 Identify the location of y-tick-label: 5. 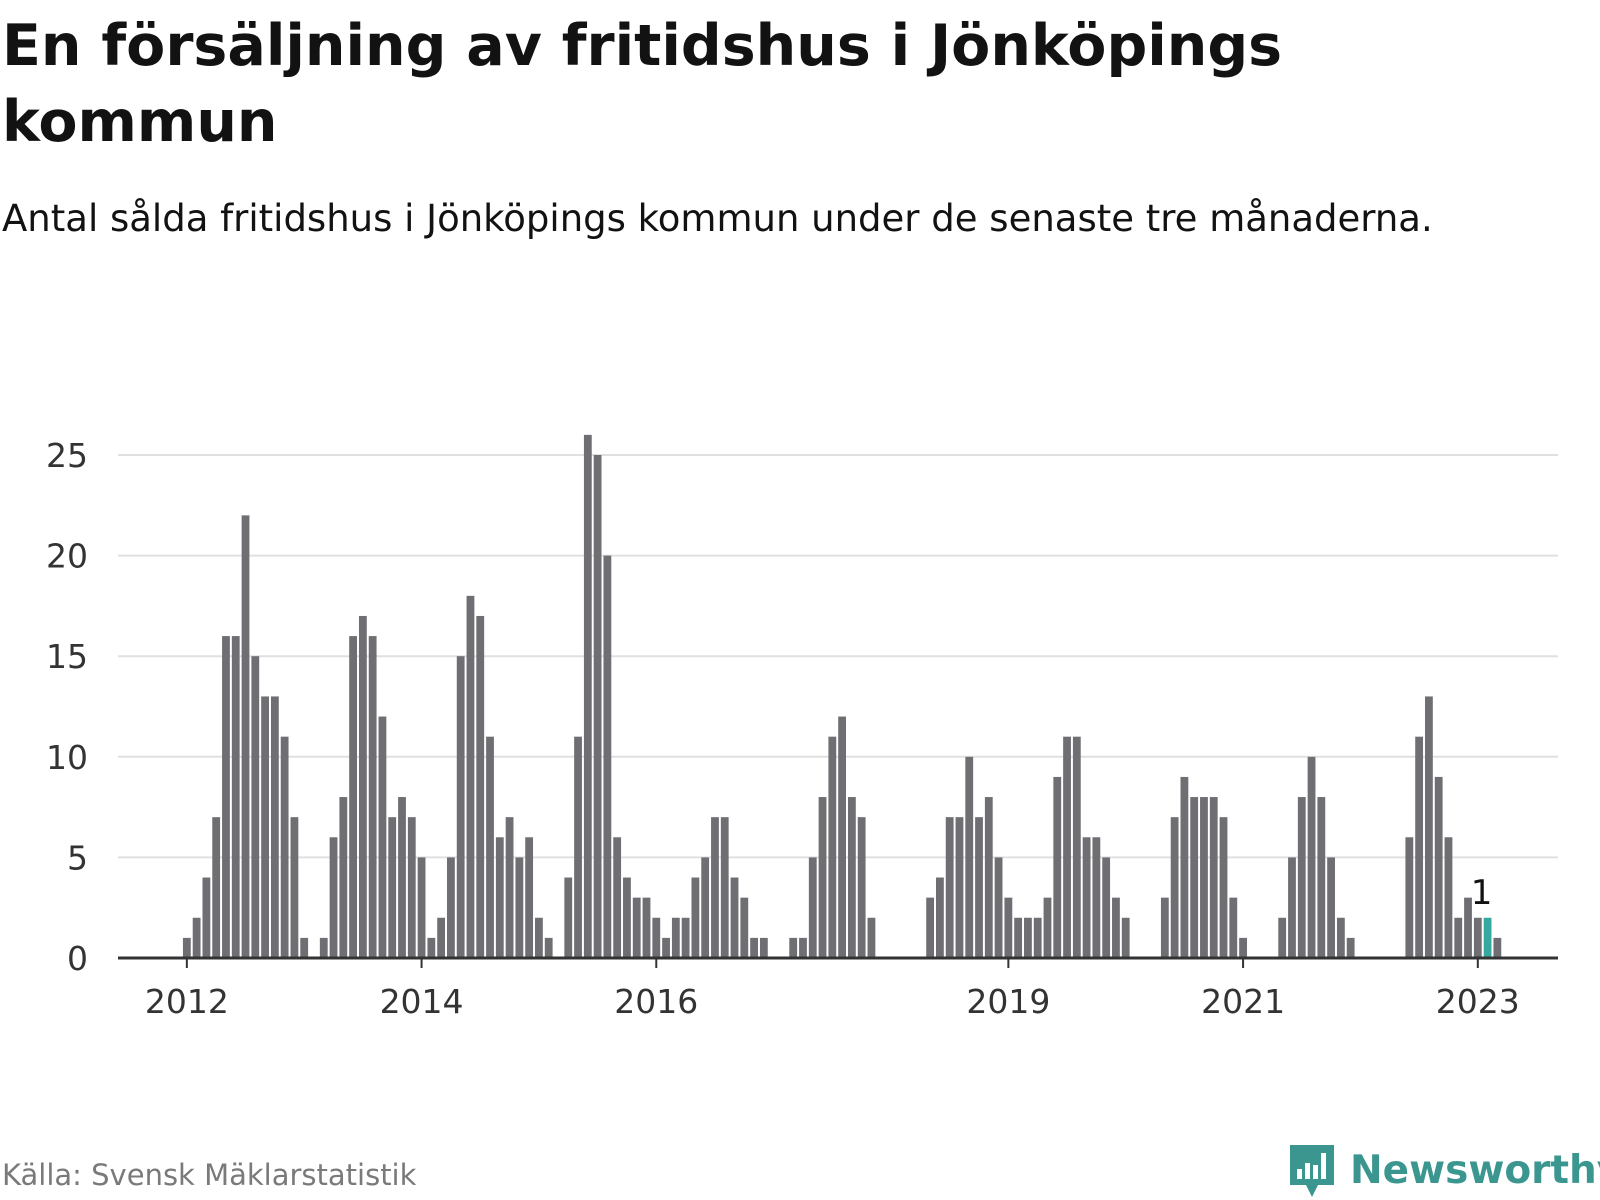
(77, 857).